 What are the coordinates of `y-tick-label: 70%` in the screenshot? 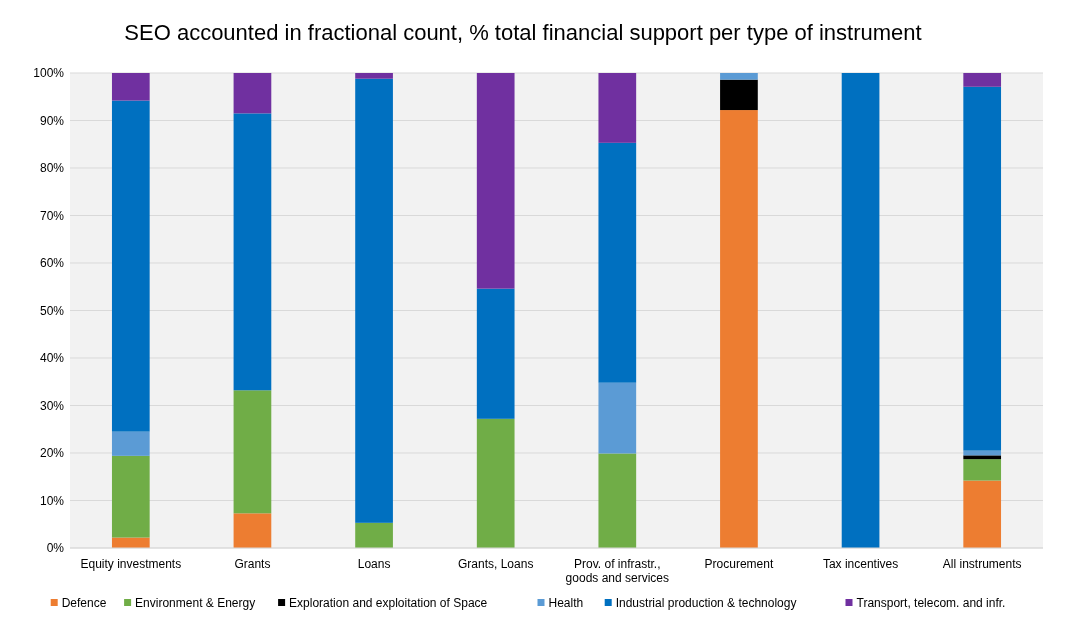 It's located at (52, 215).